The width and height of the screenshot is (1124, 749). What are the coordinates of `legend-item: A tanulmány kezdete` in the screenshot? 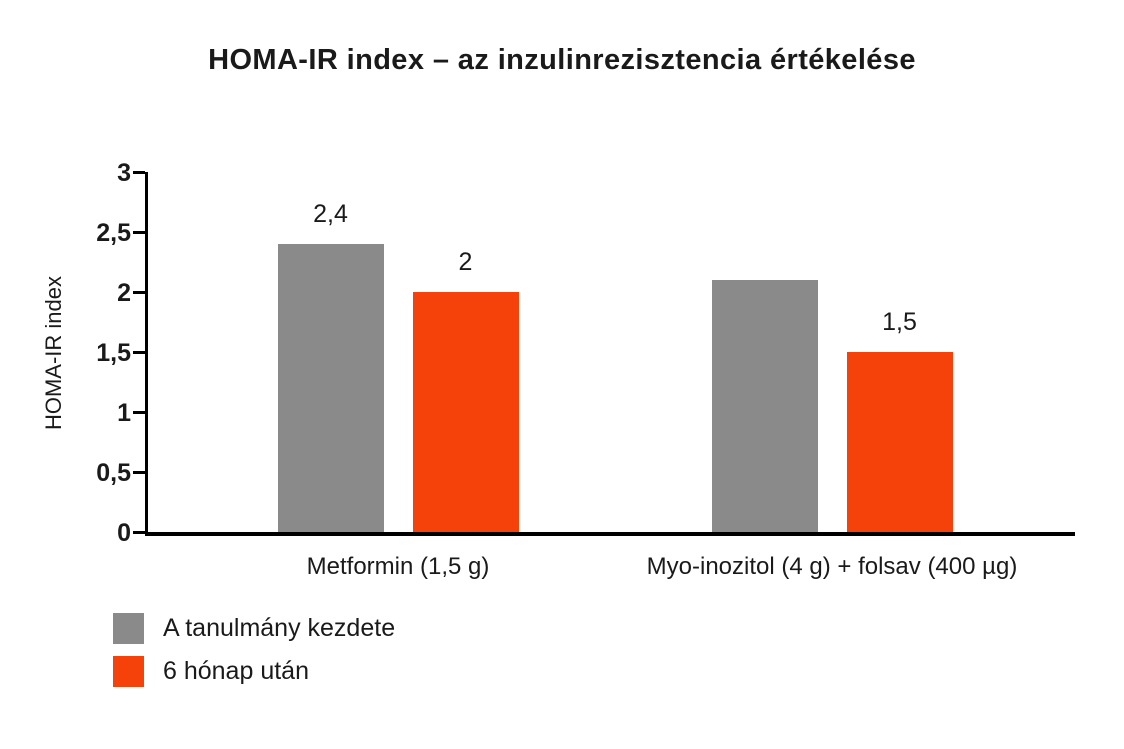 It's located at (254, 628).